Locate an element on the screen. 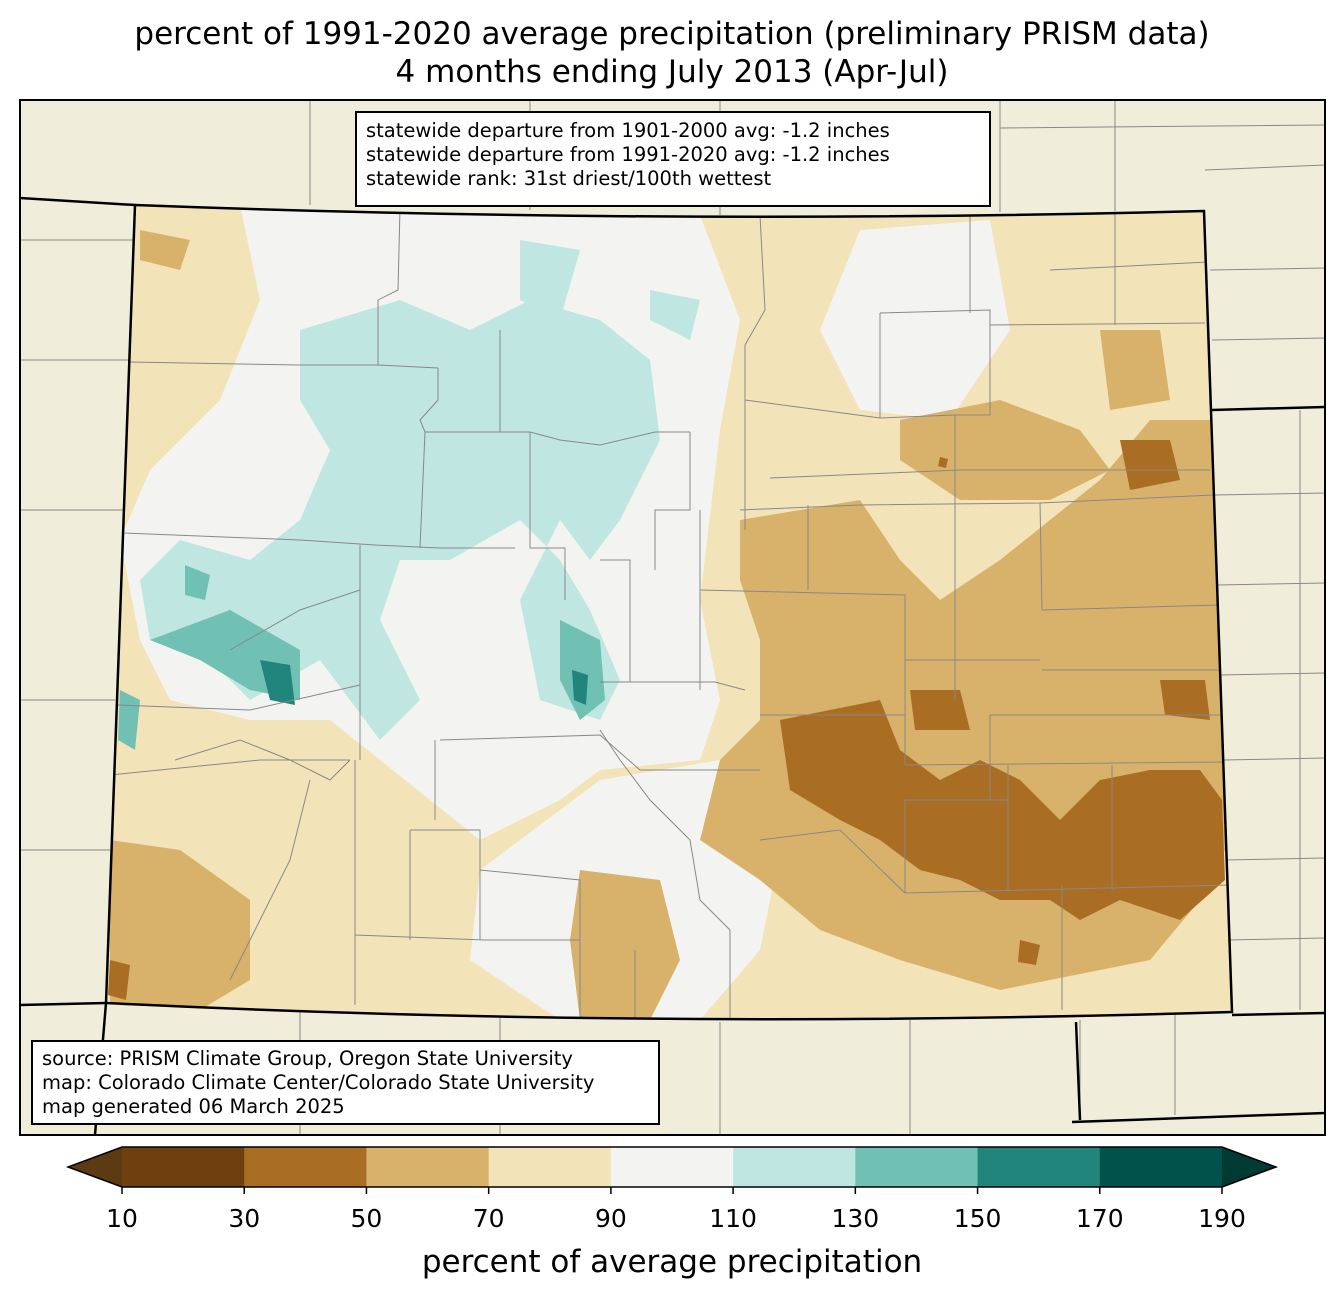 This screenshot has height=1299, width=1344. colorbar-tick-label: 130 is located at coordinates (855, 1218).